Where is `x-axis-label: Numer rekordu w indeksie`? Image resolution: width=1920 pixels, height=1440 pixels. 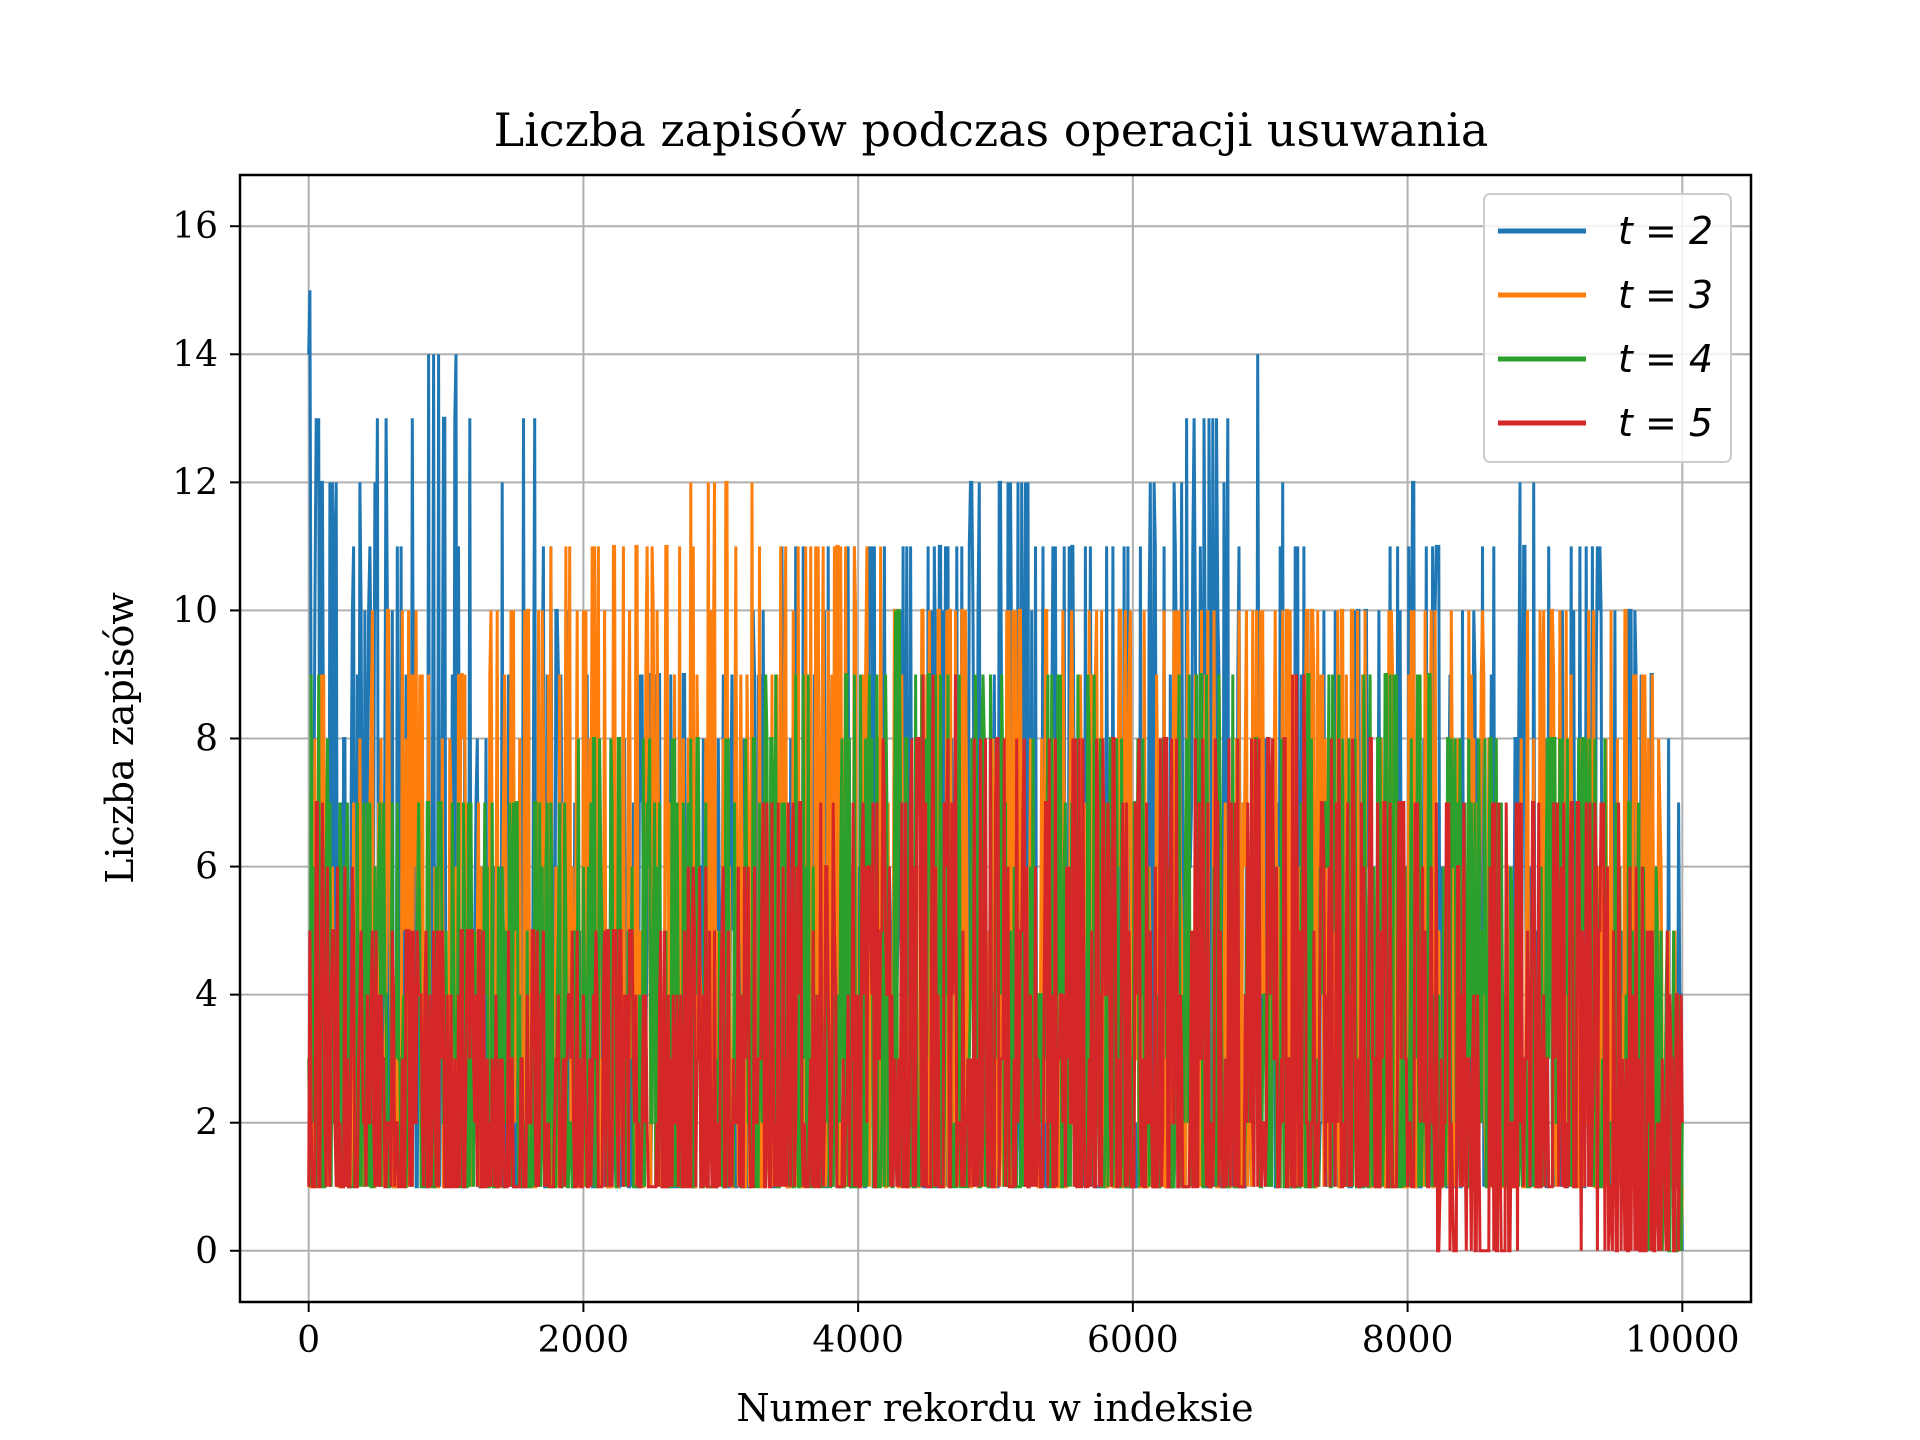
x-axis-label: Numer rekordu w indeksie is located at coordinates (994, 1408).